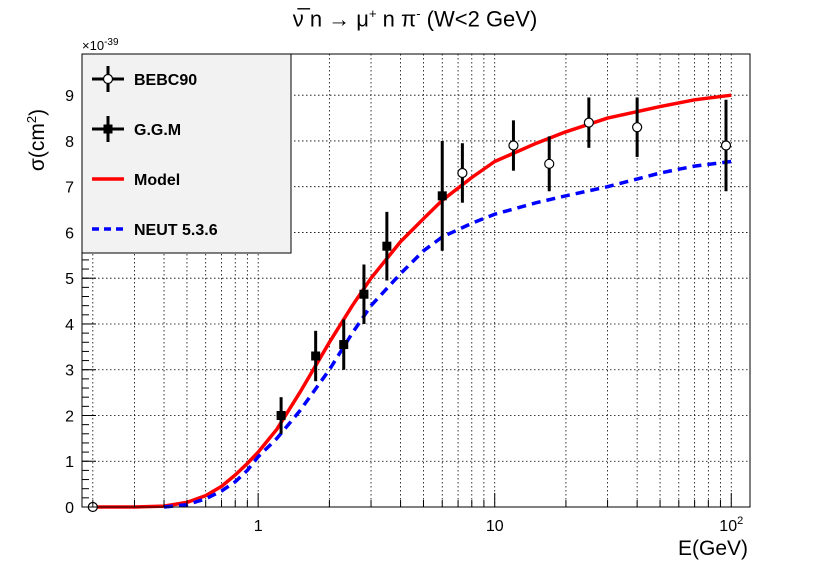 The height and width of the screenshot is (563, 830). I want to click on y-tick-label: 9, so click(69, 96).